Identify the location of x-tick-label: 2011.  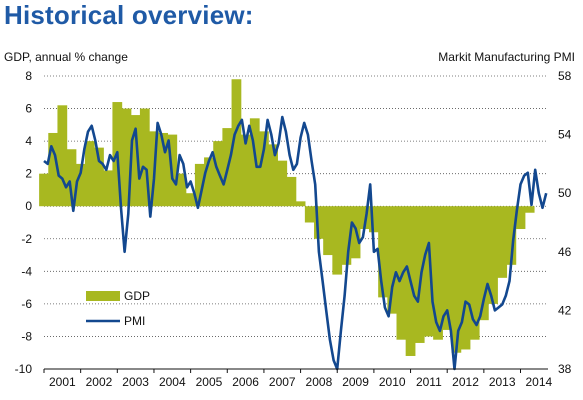
(429, 382).